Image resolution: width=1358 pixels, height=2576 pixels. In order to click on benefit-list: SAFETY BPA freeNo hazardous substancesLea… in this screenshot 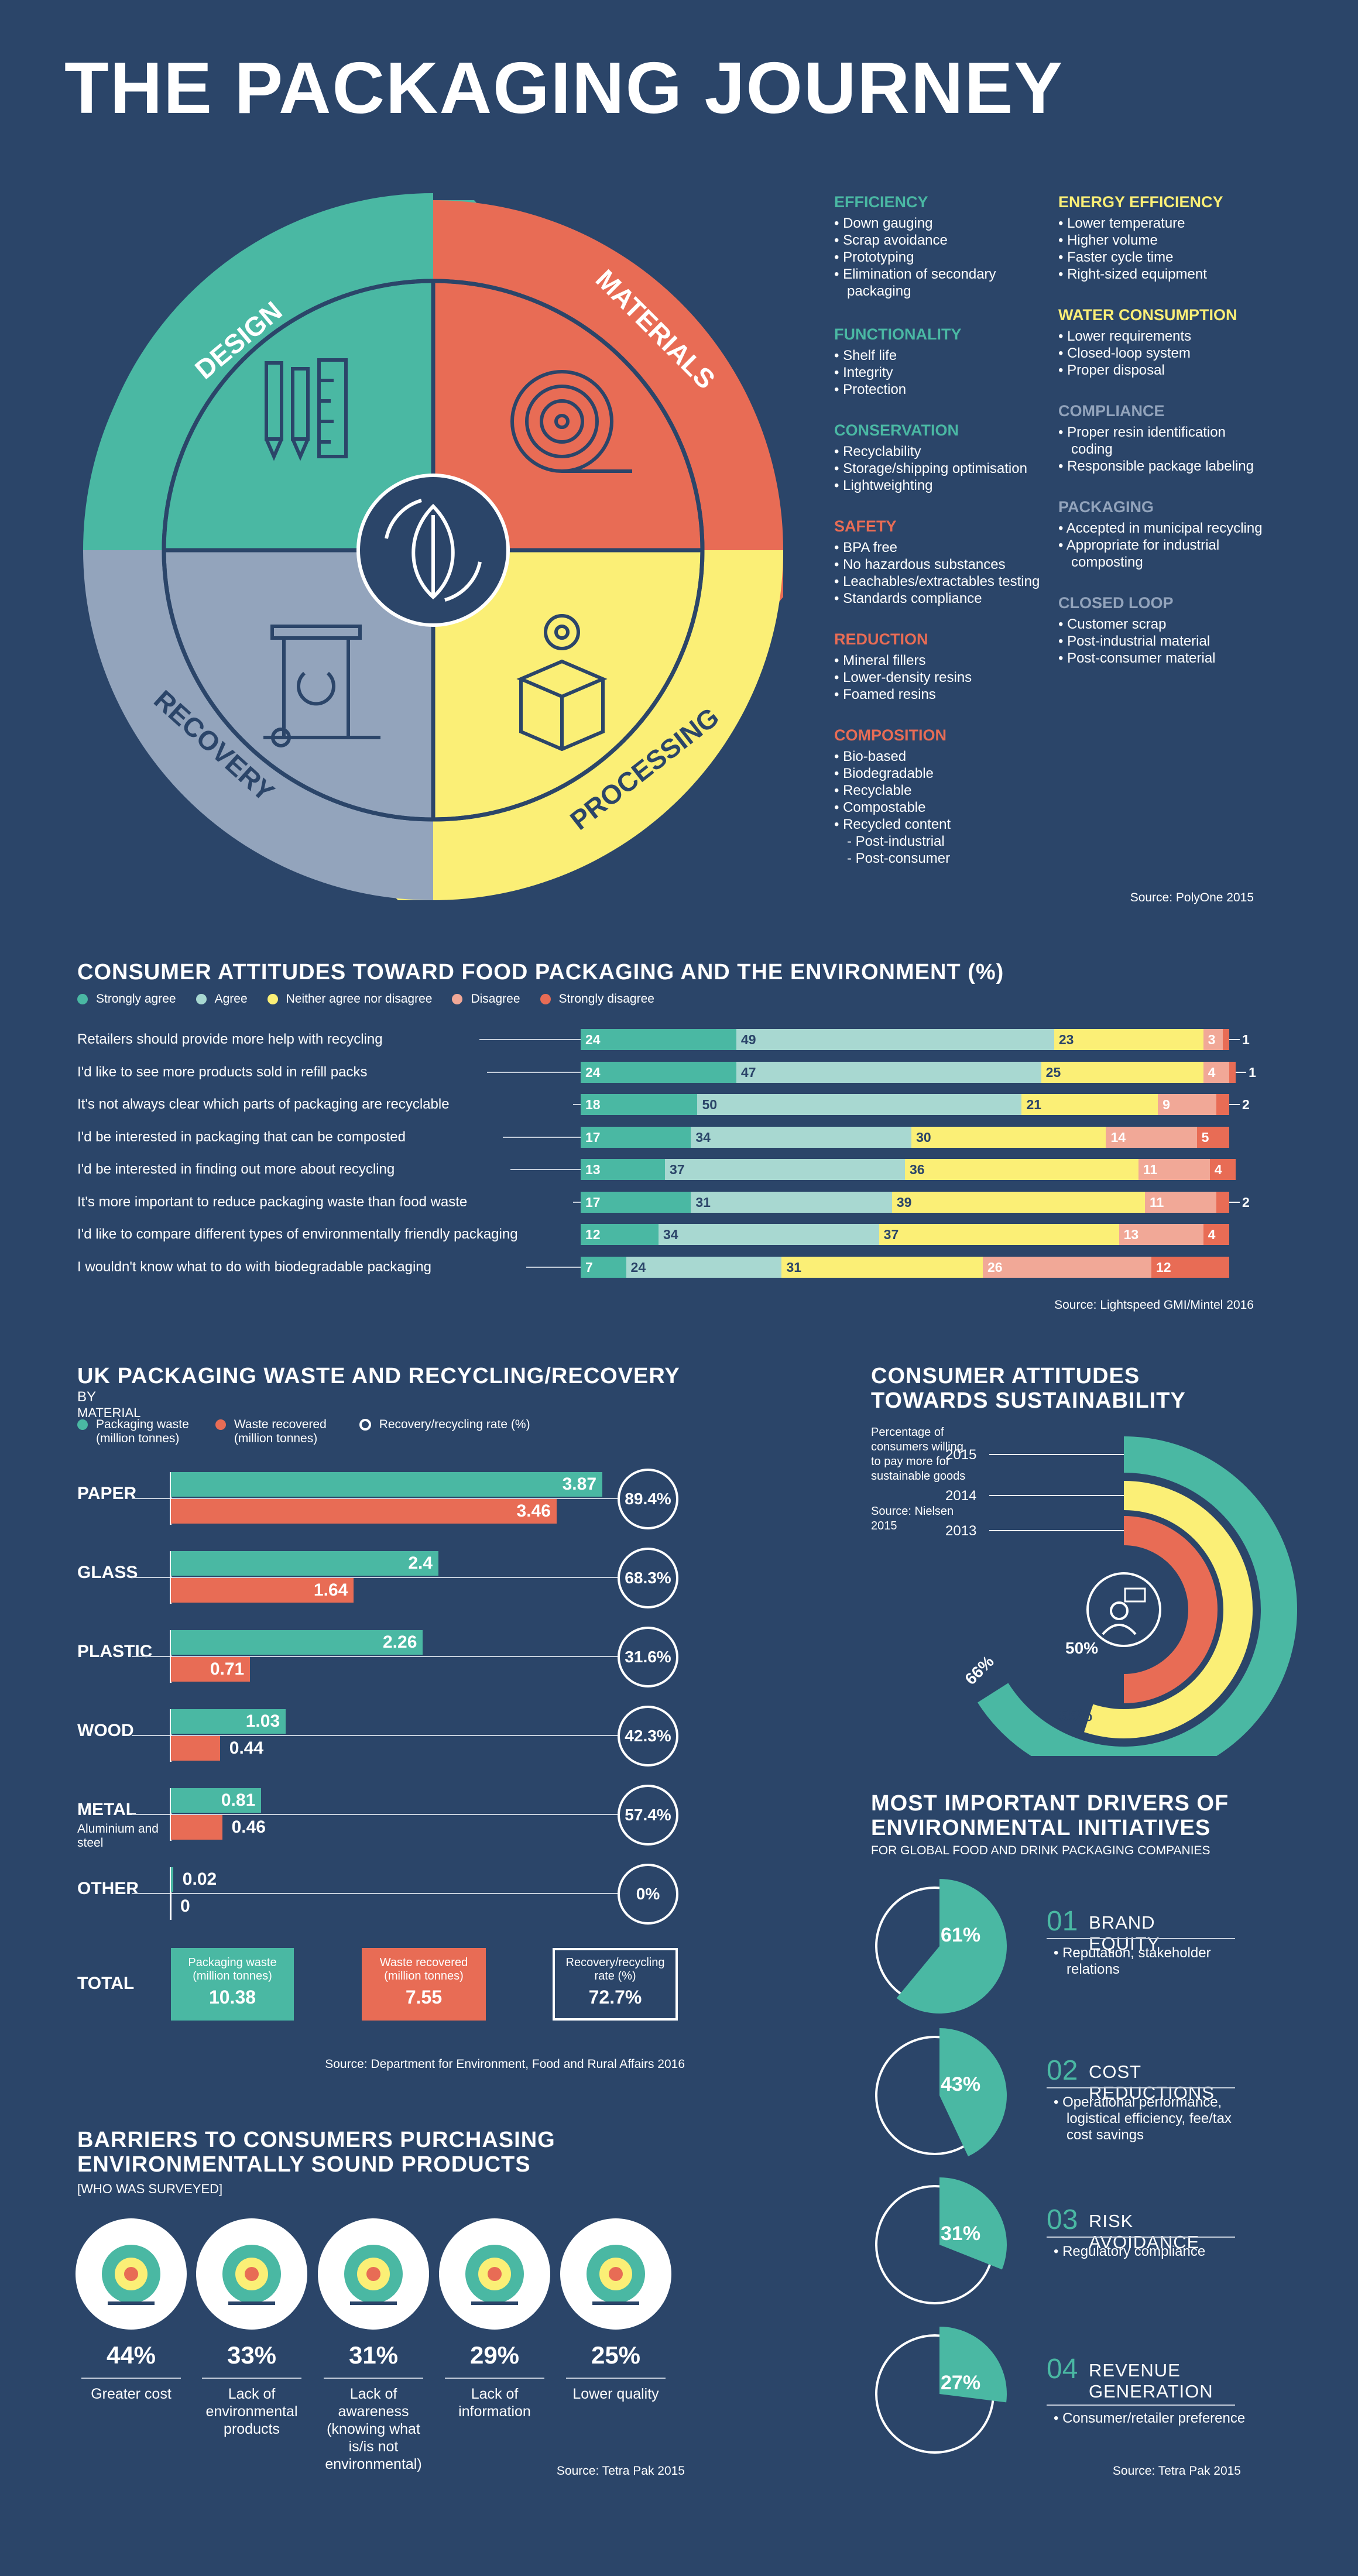, I will do `click(939, 562)`.